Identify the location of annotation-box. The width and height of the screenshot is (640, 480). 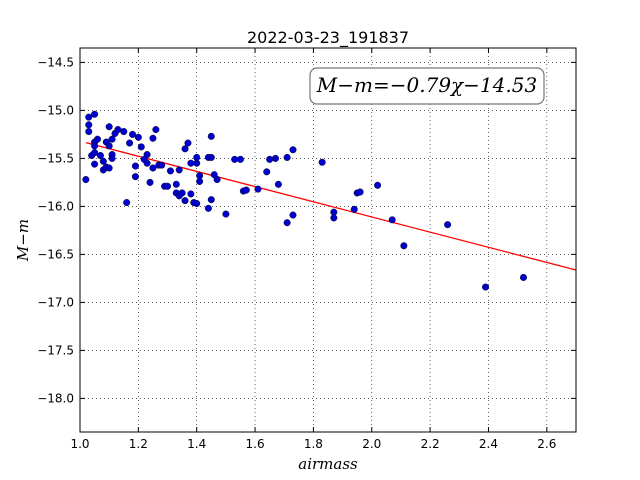
(427, 86).